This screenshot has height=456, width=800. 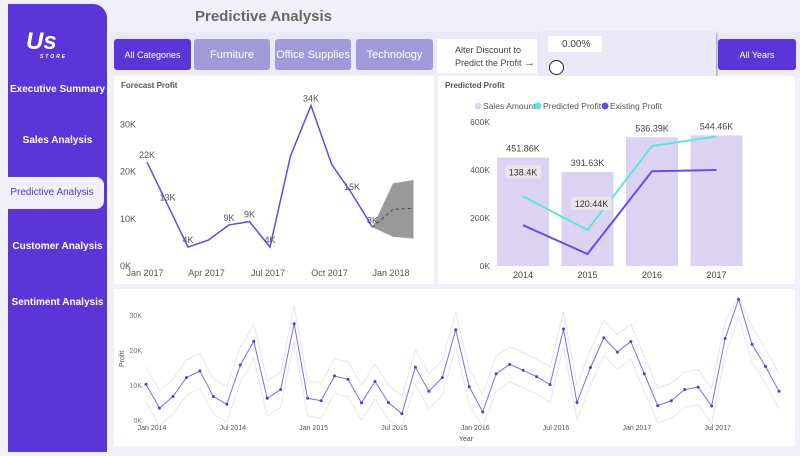 What do you see at coordinates (149, 85) in the screenshot?
I see `chart-title: Forecast Profit` at bounding box center [149, 85].